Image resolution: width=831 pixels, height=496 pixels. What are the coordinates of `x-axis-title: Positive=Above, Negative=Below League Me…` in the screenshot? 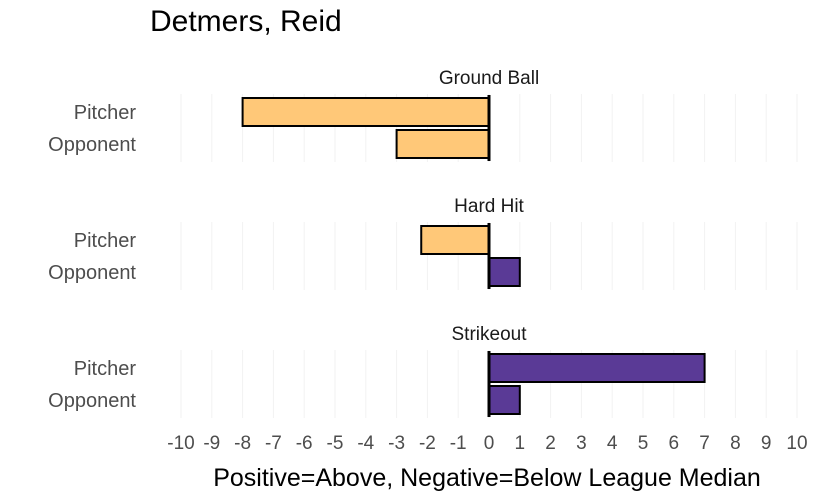 It's located at (487, 478).